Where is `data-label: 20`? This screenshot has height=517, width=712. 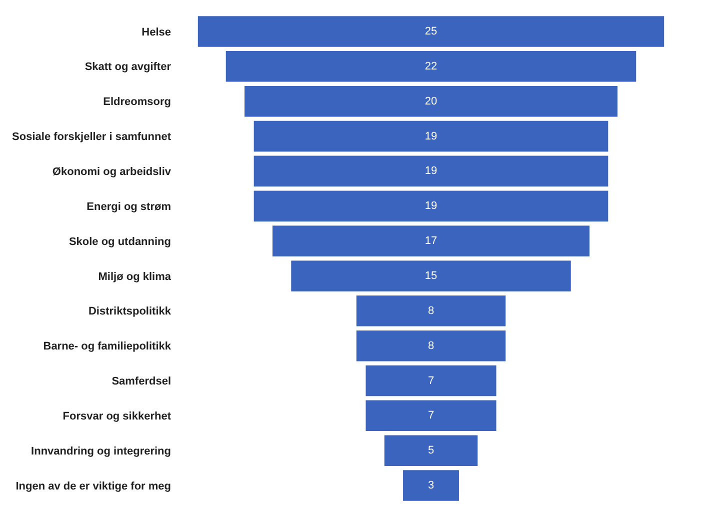 data-label: 20 is located at coordinates (431, 101).